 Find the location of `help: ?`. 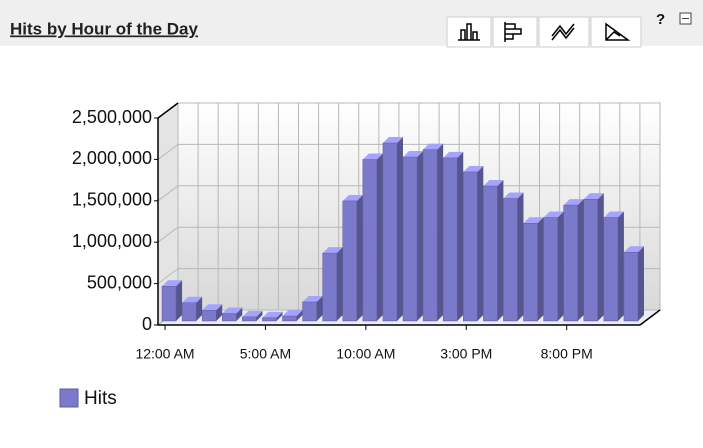

help: ? is located at coordinates (660, 19).